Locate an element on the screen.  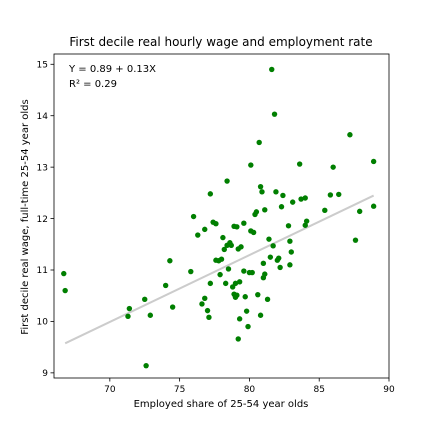
x-axis-ticks: 70 75 80 85 90 is located at coordinates (249, 386).